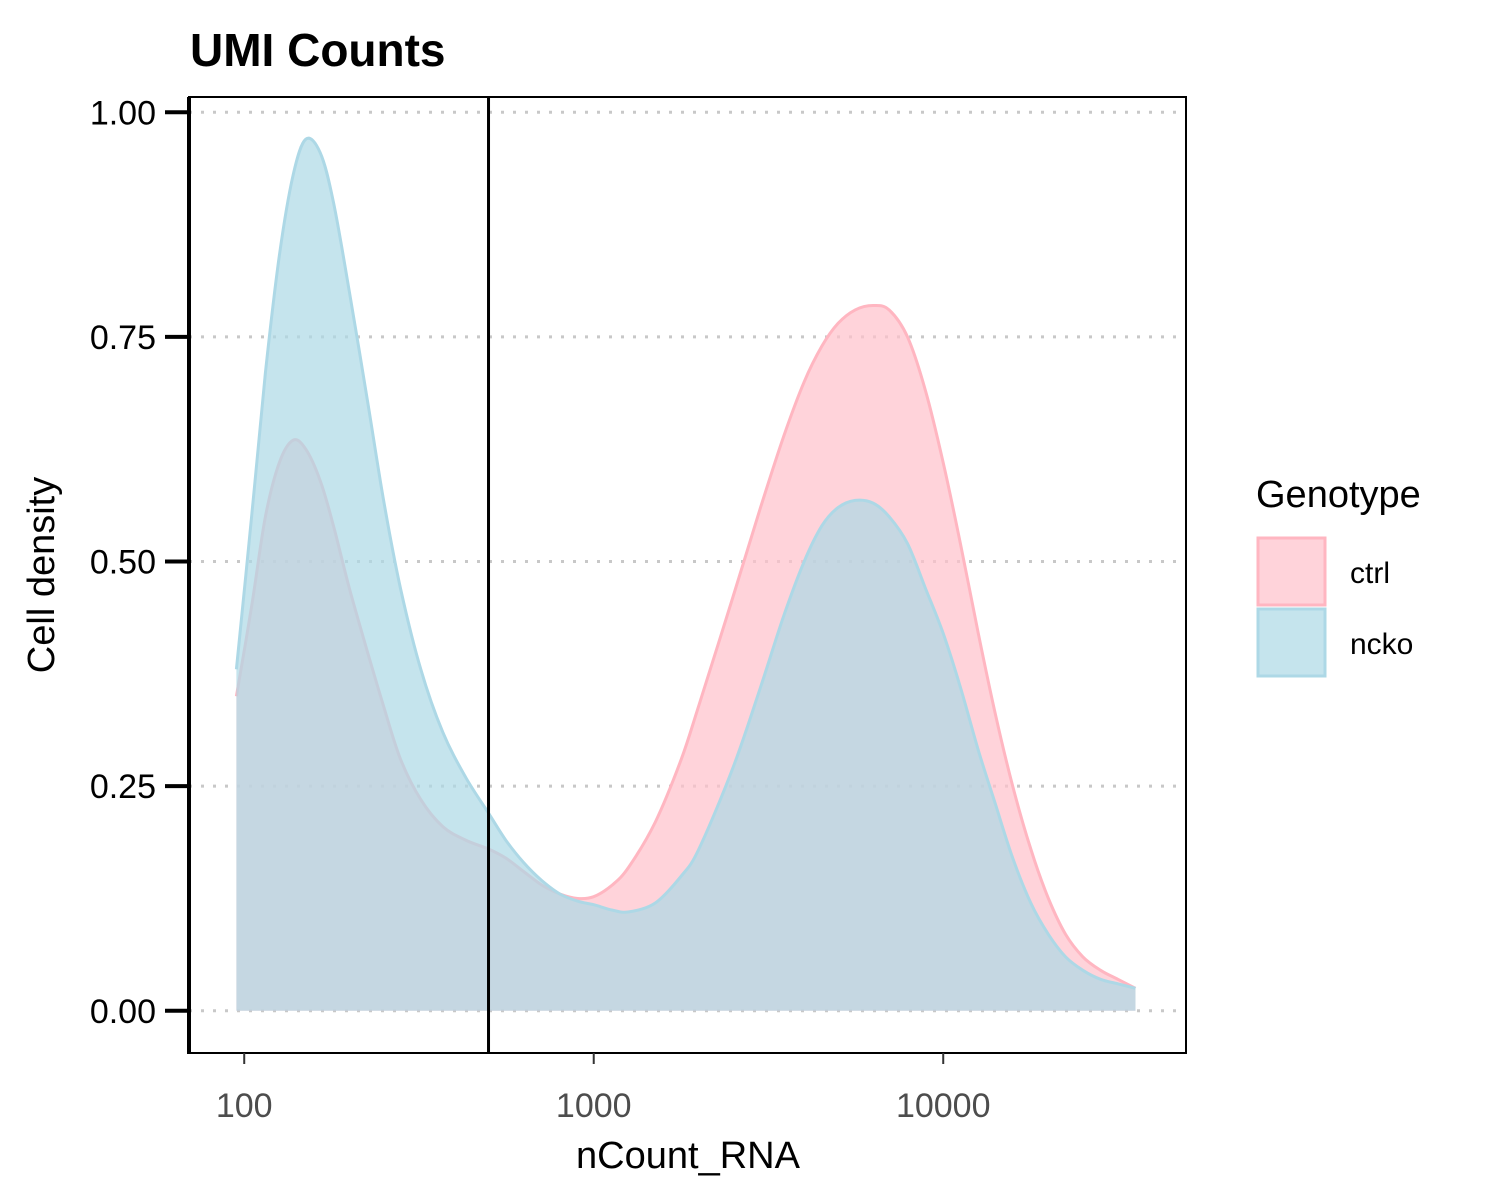  I want to click on legend-title: Genotype, so click(1338, 495).